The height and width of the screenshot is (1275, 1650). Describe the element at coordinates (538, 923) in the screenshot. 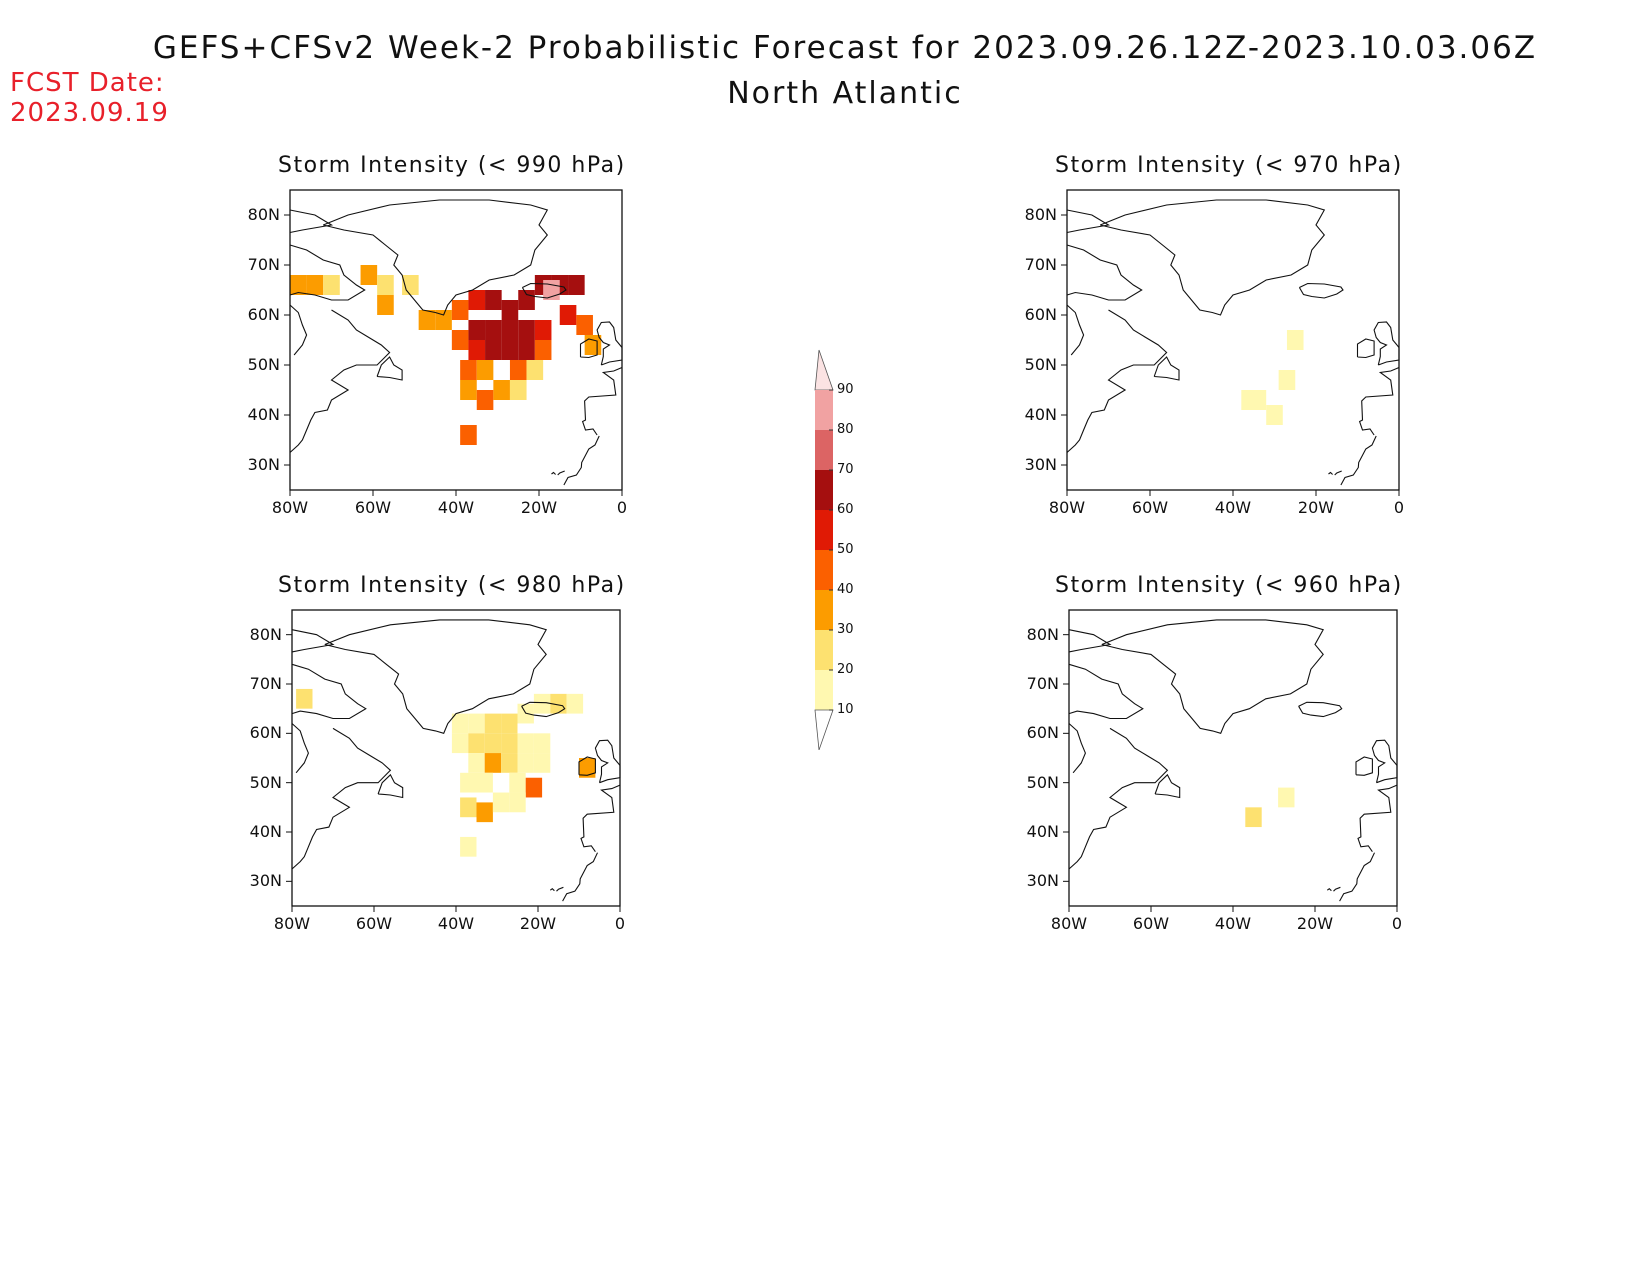

I see `lon-label: 20W` at that location.